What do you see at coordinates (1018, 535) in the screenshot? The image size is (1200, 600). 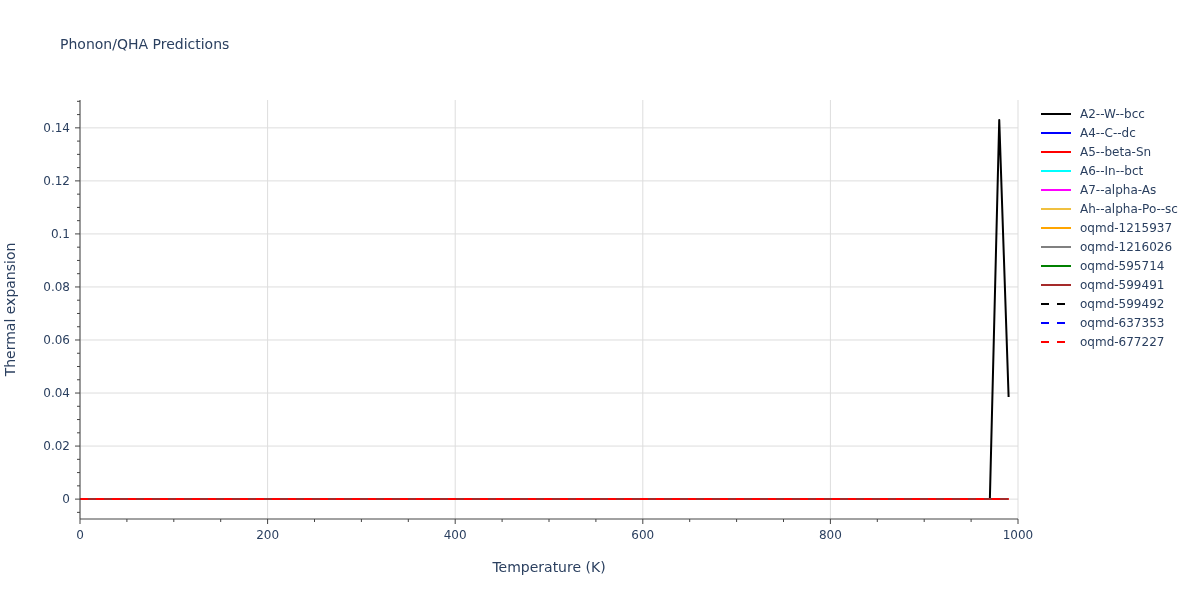 I see `x-tick-label: 1000` at bounding box center [1018, 535].